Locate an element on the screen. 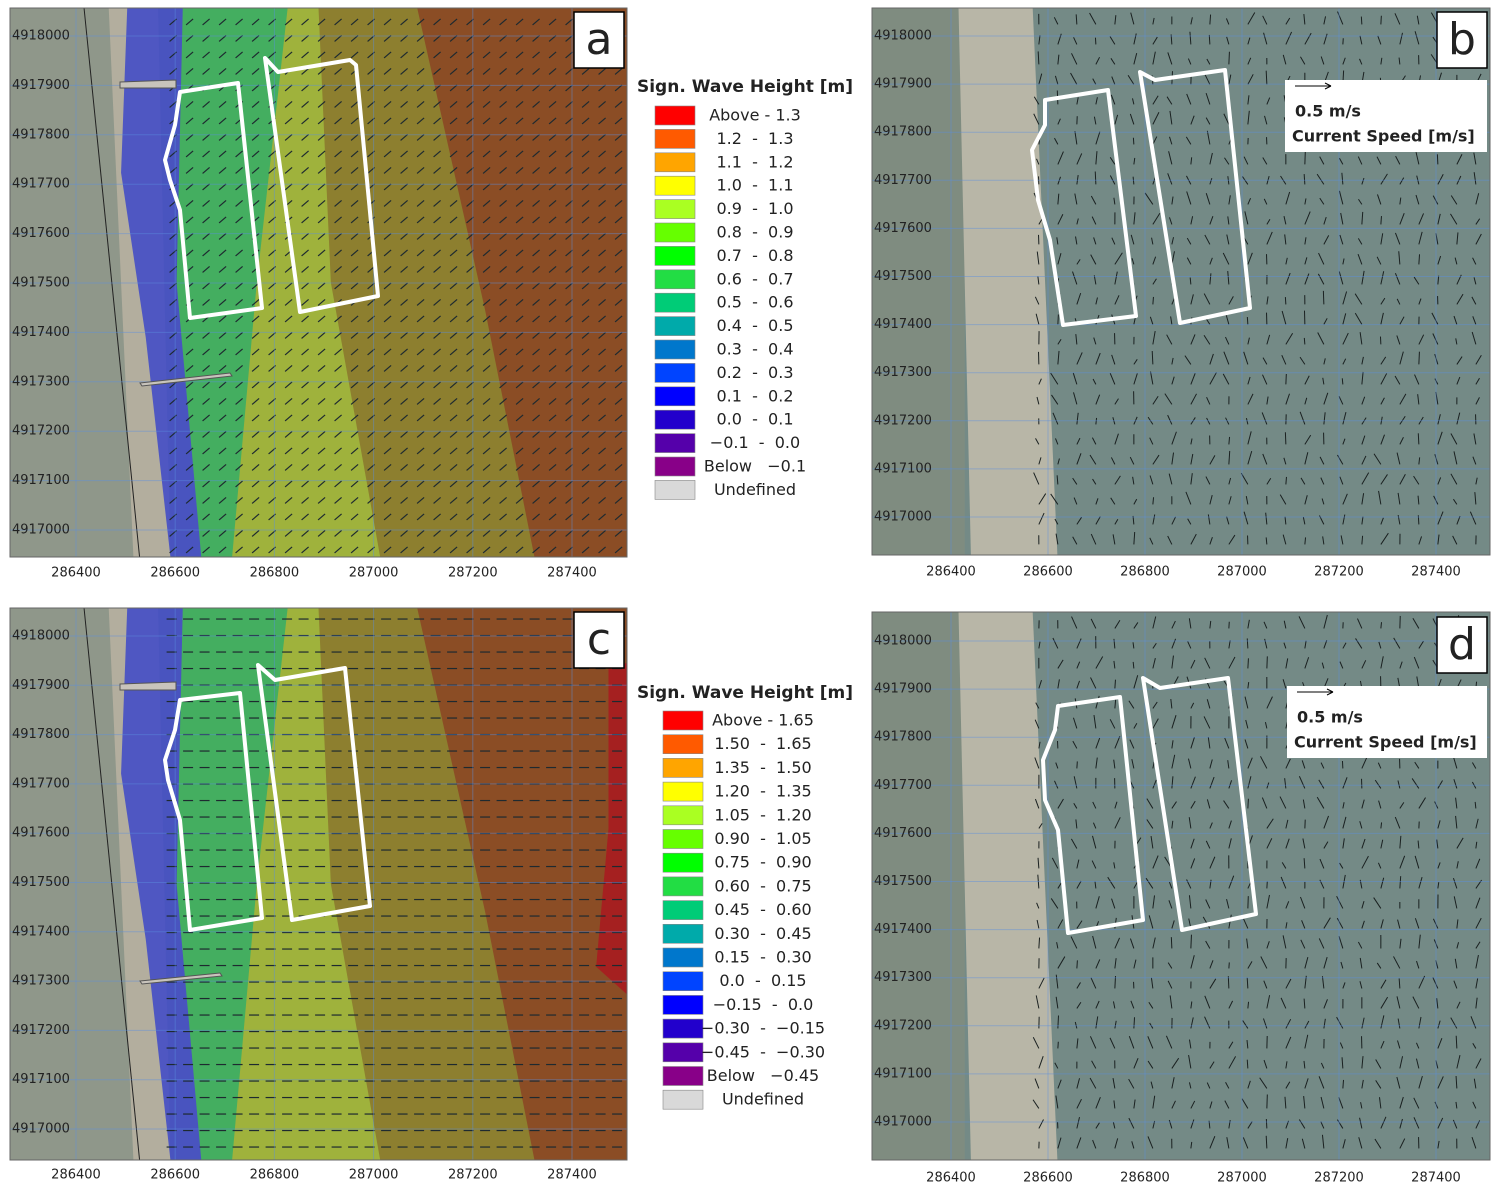  structure is located at coordinates (181, 978).